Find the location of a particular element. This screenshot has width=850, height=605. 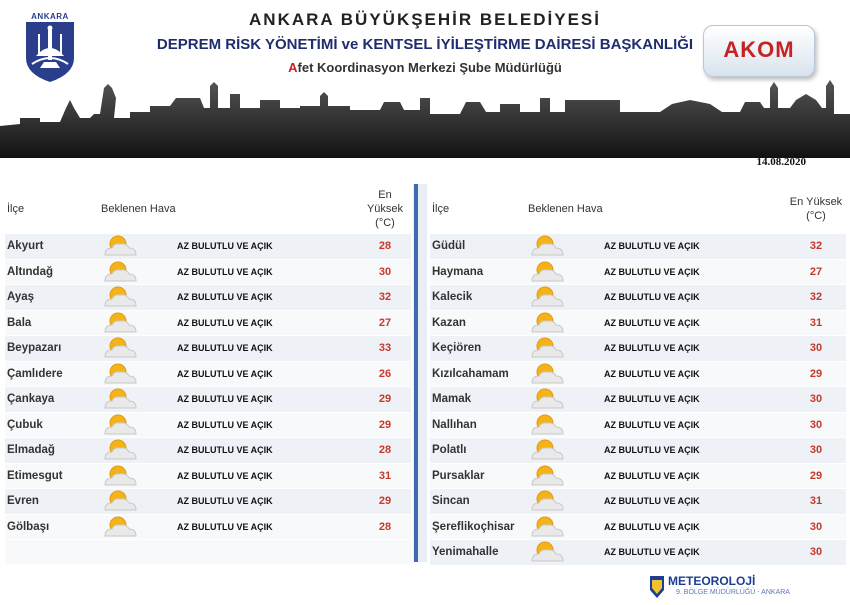

table-row: Çankaya AZ BULUTLU VE AÇIK 29 is located at coordinates (208, 400).